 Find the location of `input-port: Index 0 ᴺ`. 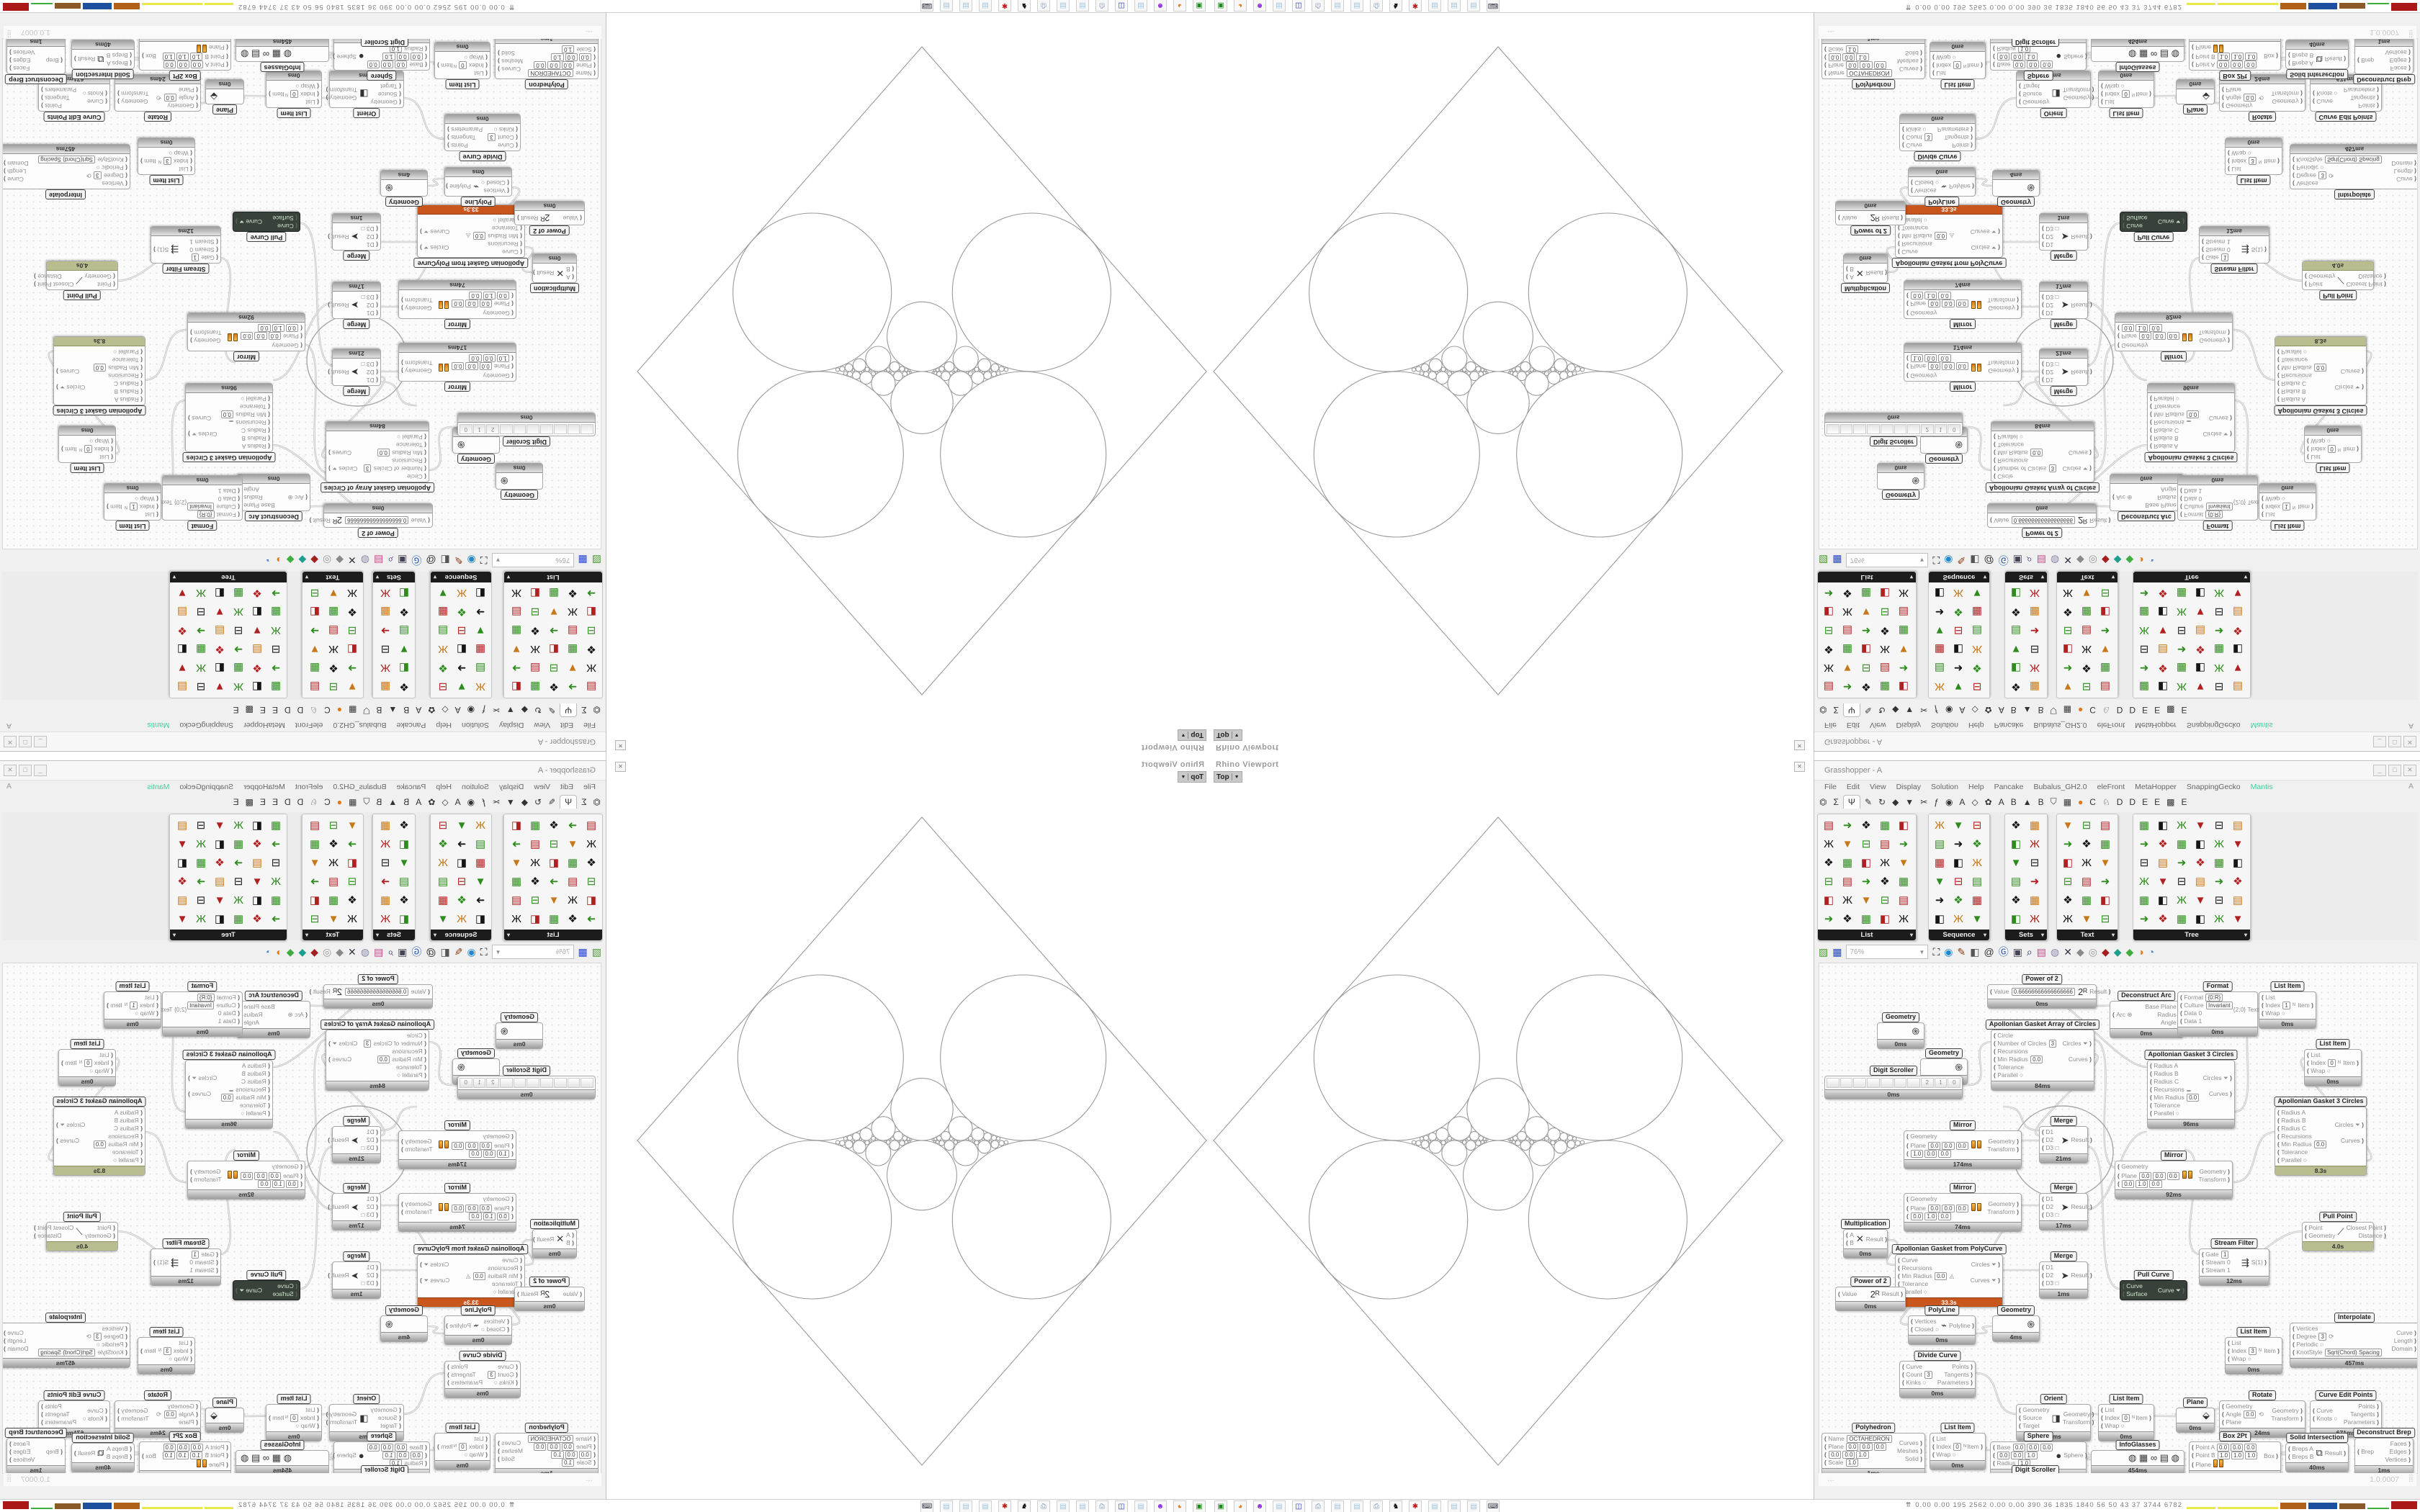

input-port: Index 0 ᴺ is located at coordinates (1949, 1447).